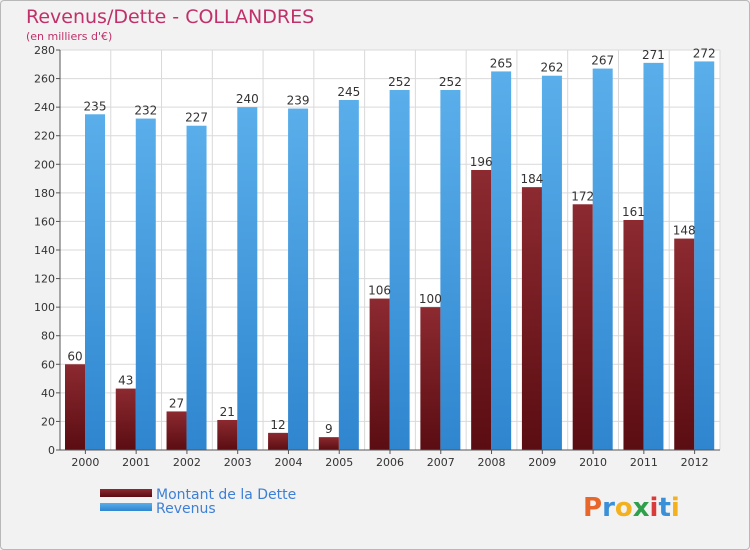  Describe the element at coordinates (196, 287) in the screenshot. I see `bar-revenus-2002` at that location.